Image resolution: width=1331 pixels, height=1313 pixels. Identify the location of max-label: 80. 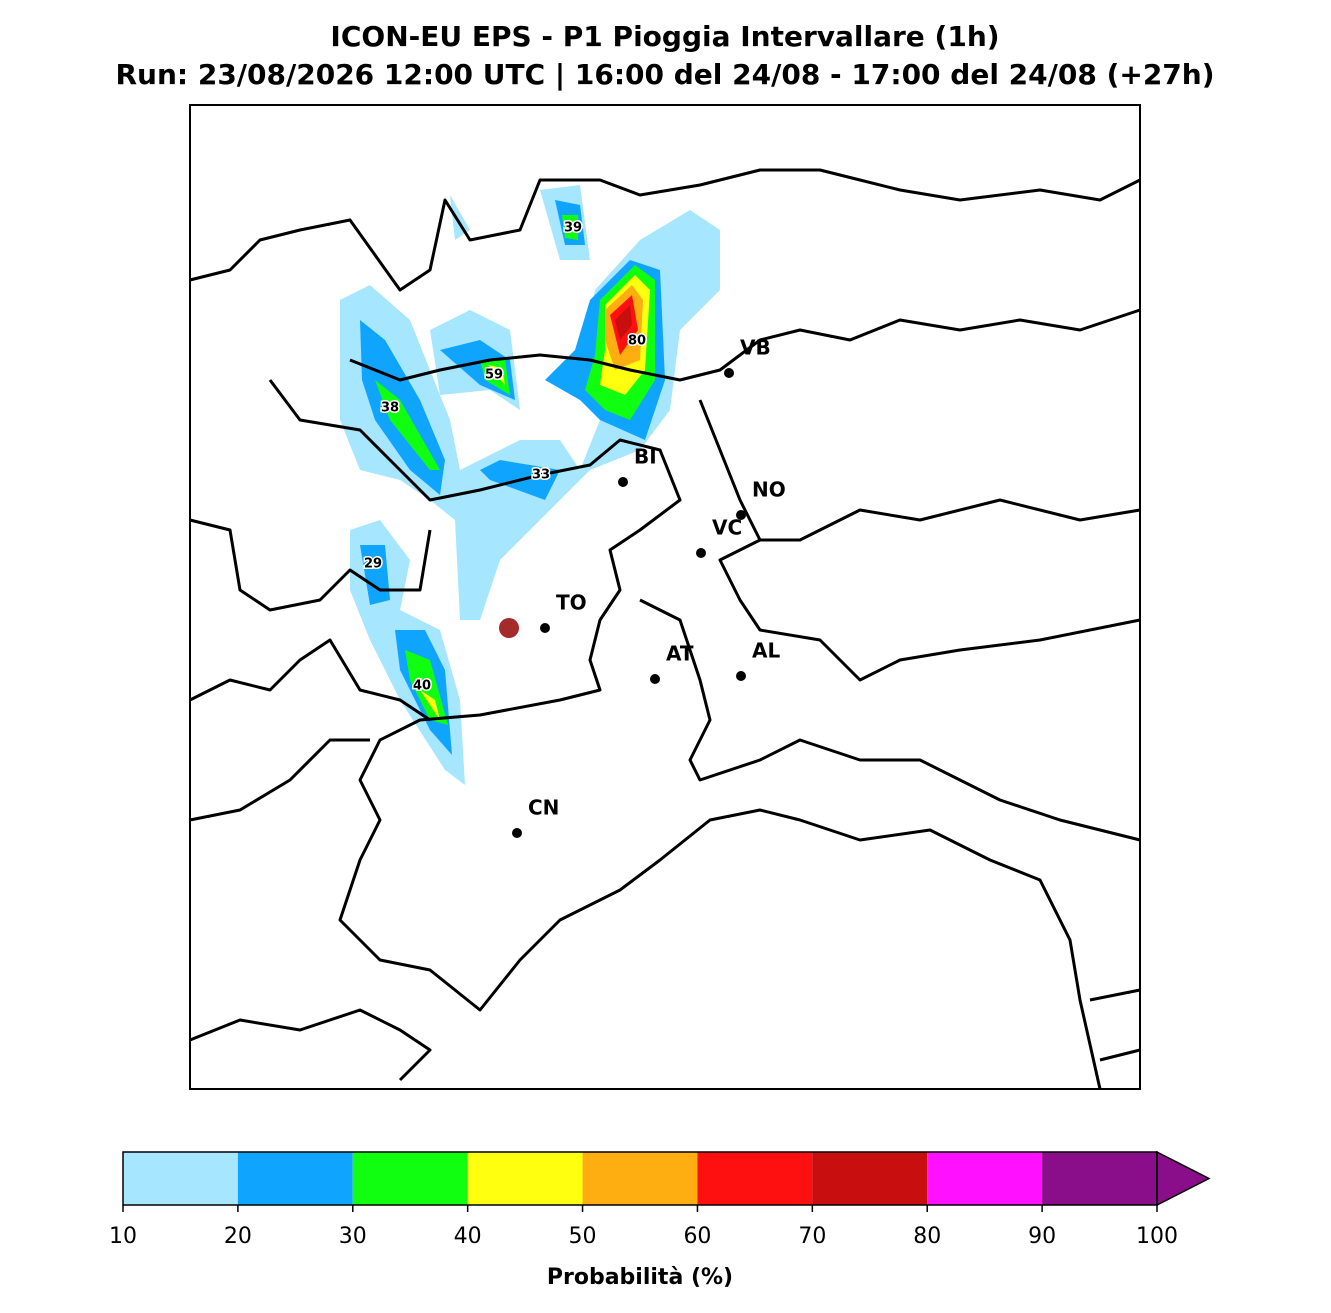
(637, 341).